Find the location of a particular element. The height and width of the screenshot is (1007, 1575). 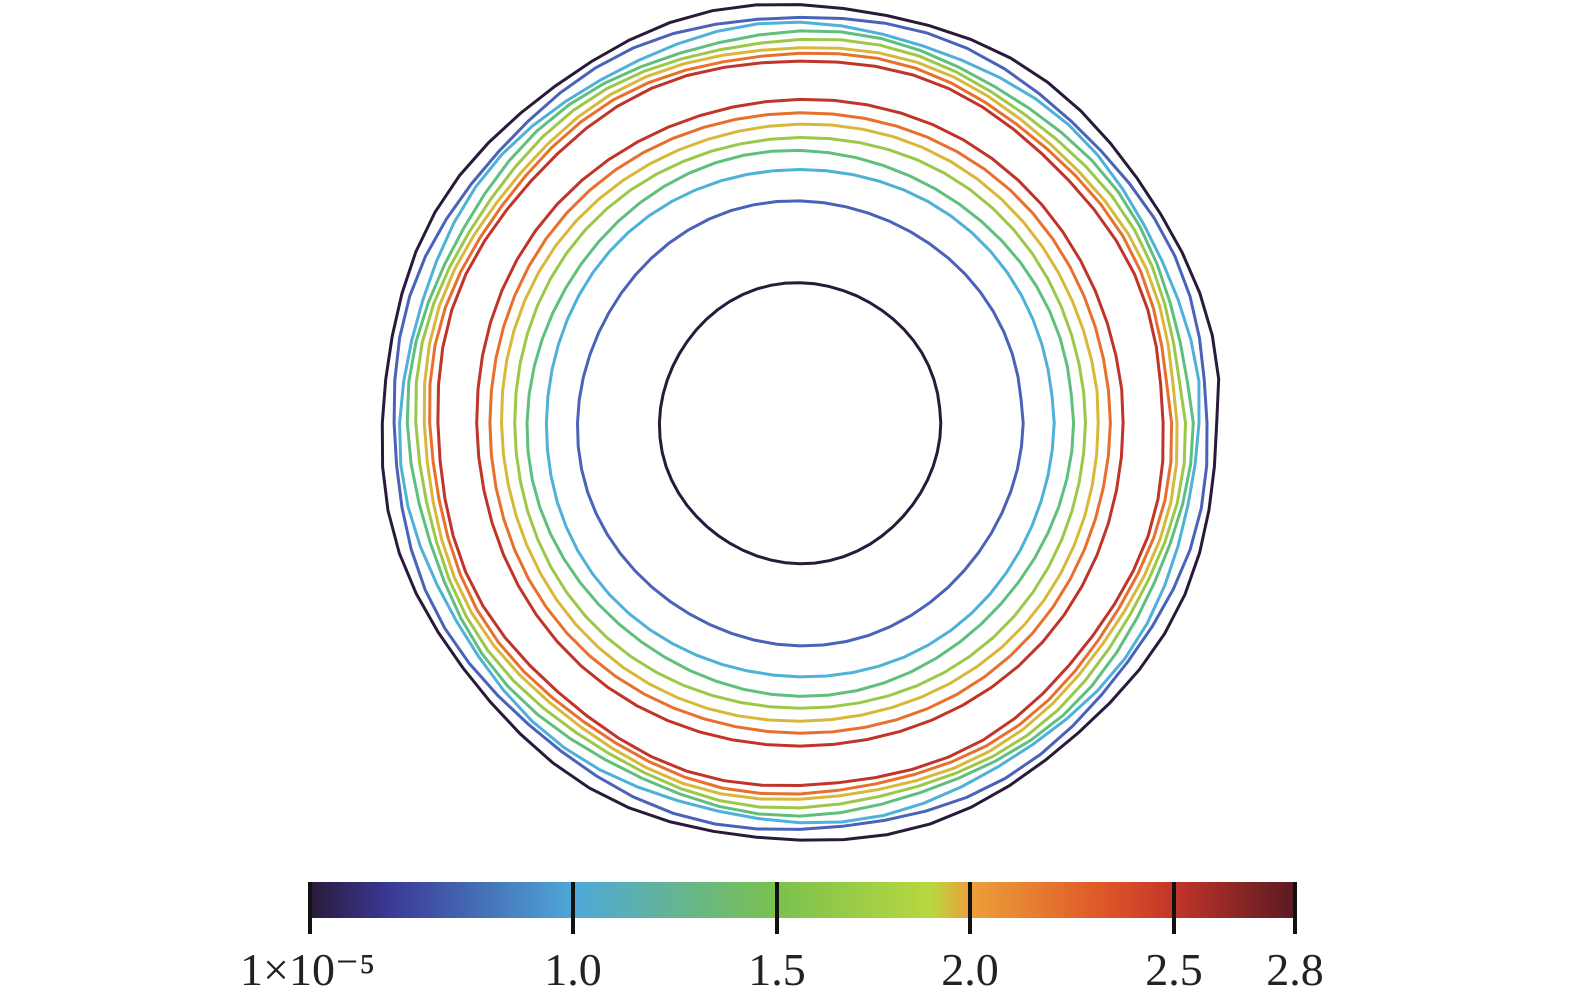

colorbar-tick-label: 2.8 is located at coordinates (1295, 969).